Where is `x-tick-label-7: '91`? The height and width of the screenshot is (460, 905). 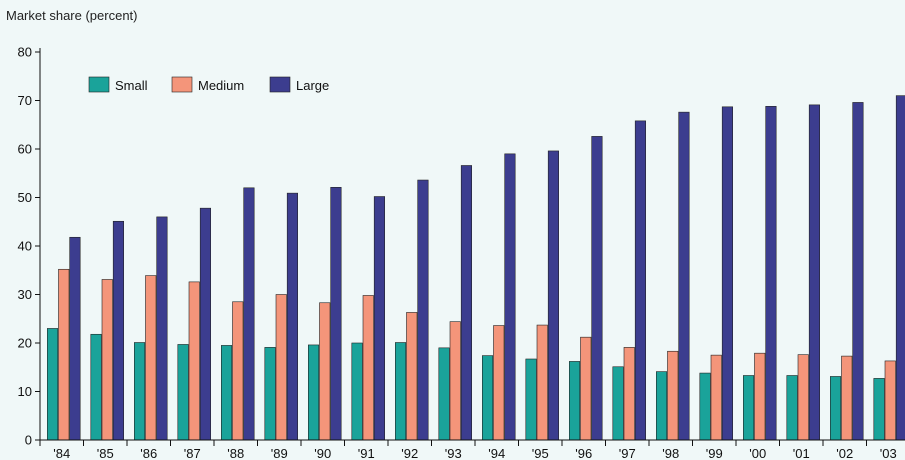 x-tick-label-7: '91 is located at coordinates (366, 453).